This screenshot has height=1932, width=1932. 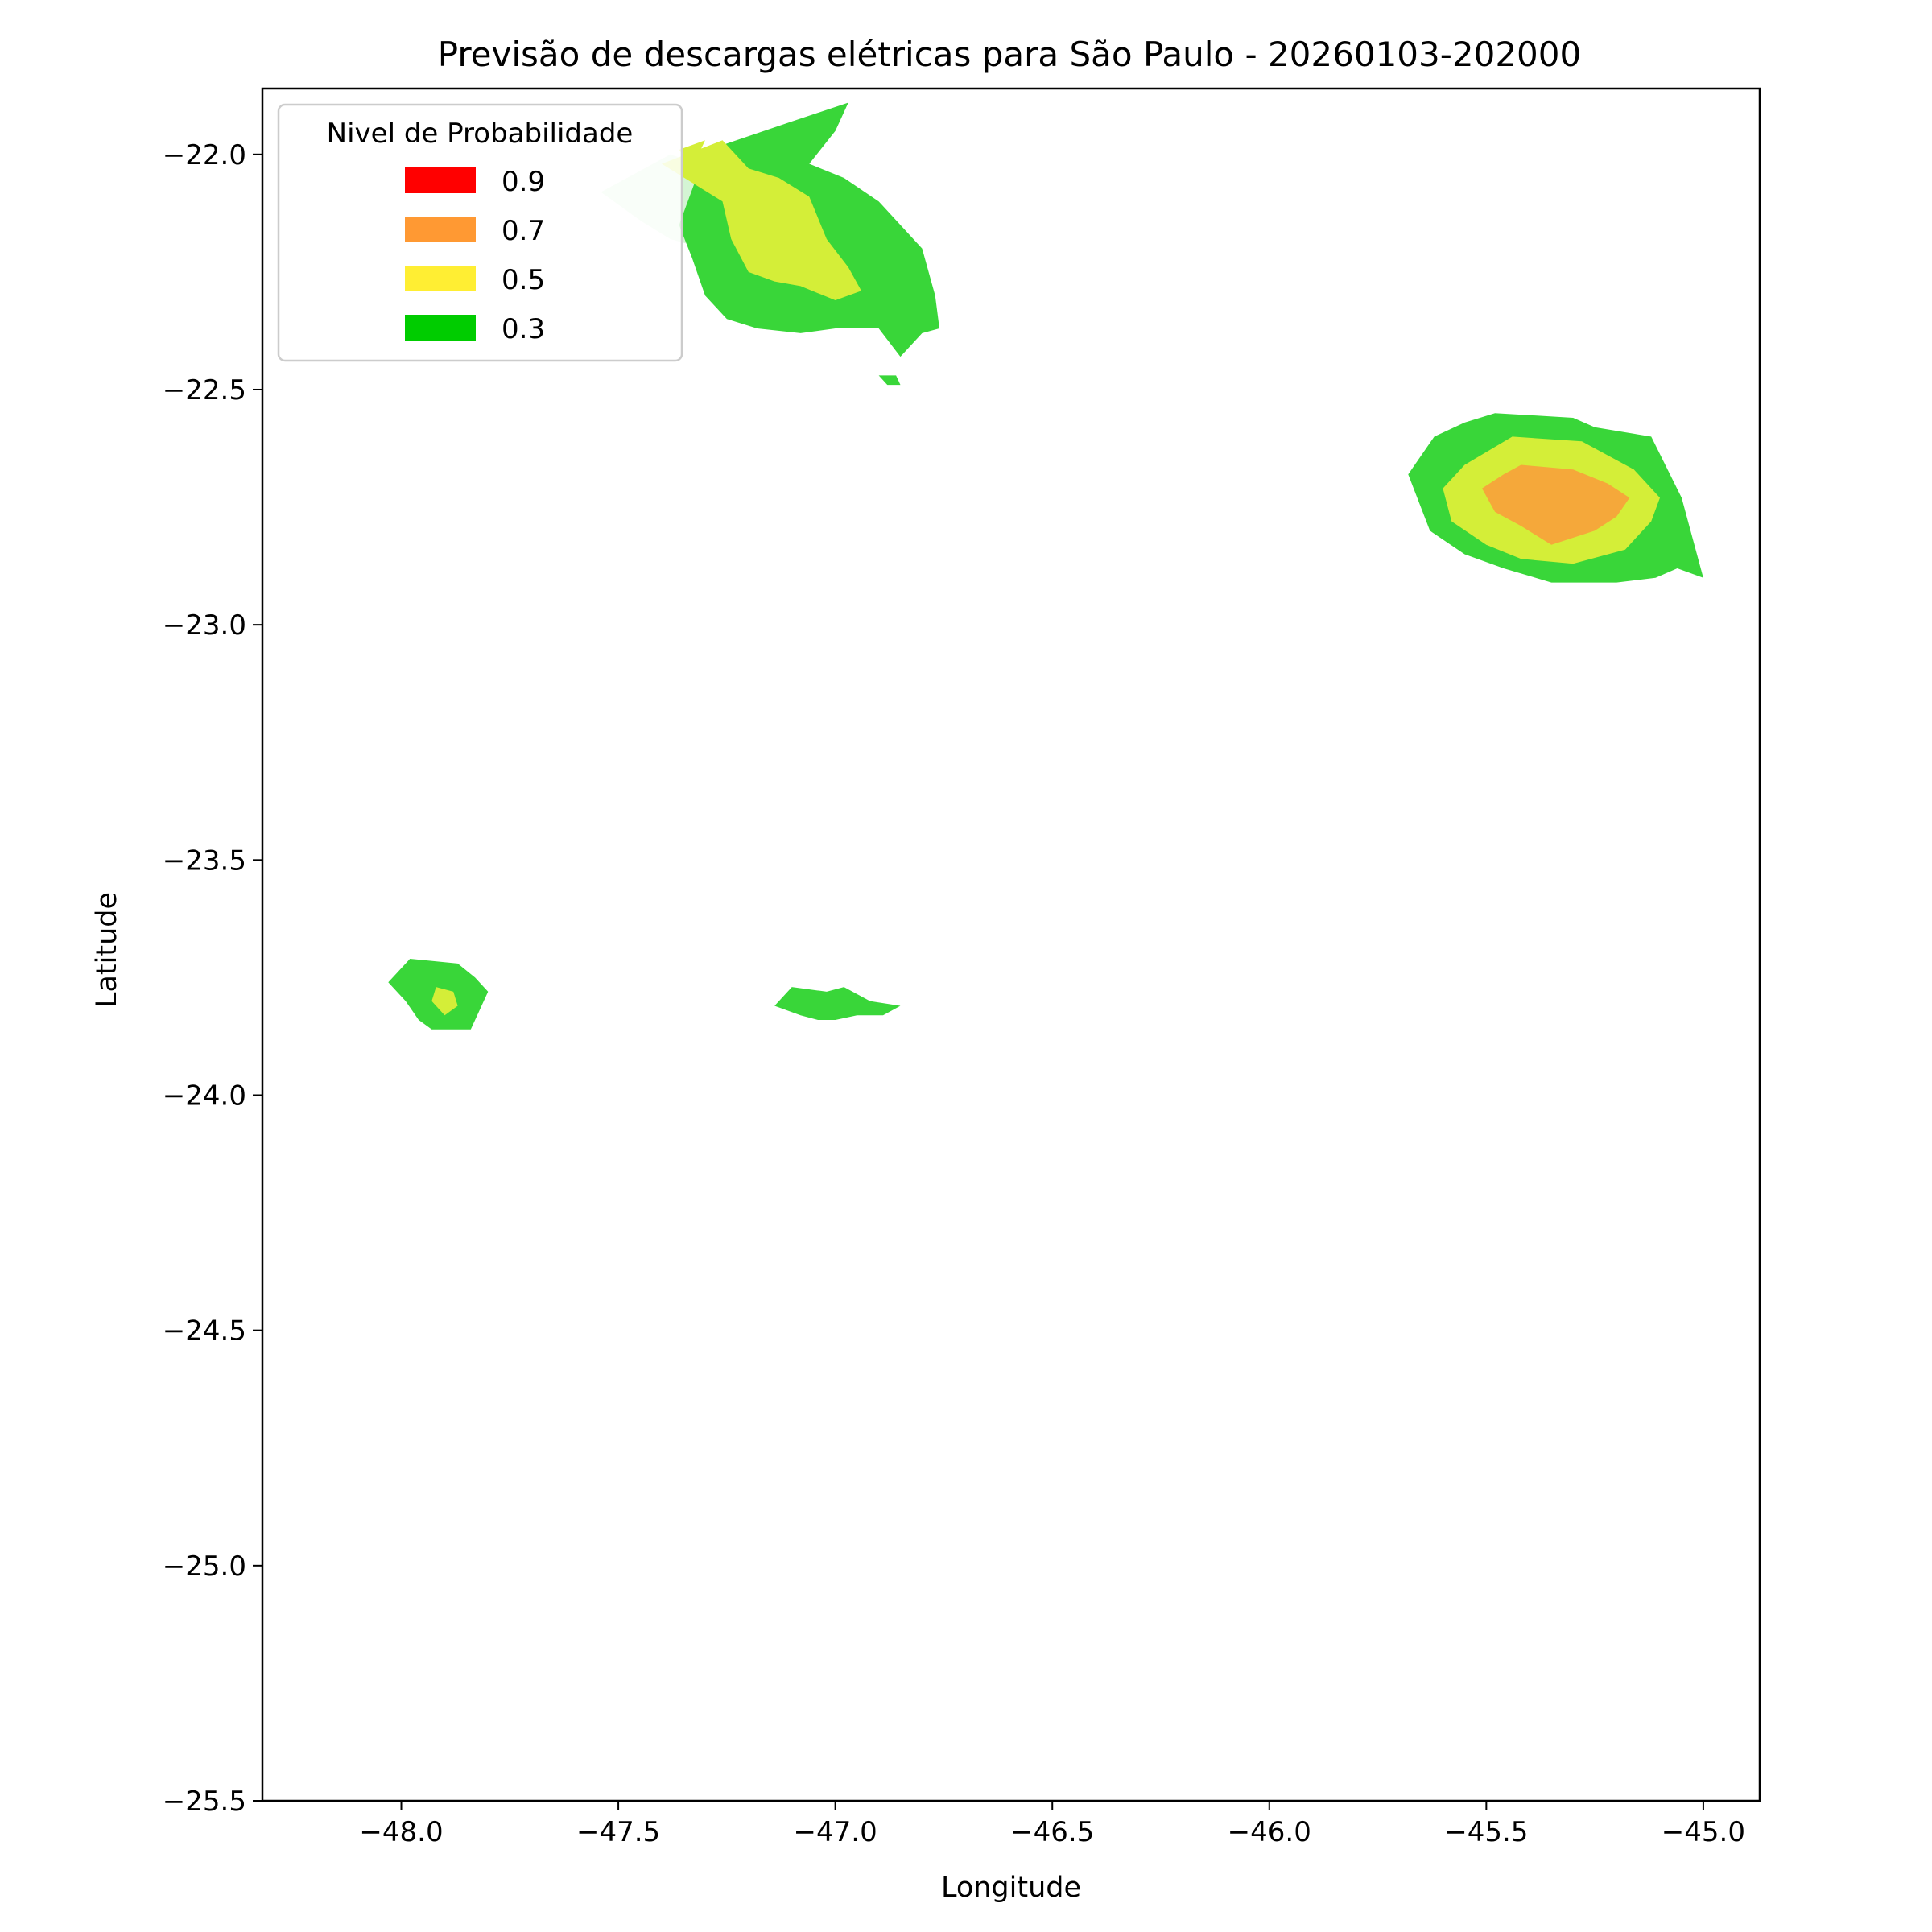 I want to click on y-tick-label: −24.0, so click(x=204, y=1096).